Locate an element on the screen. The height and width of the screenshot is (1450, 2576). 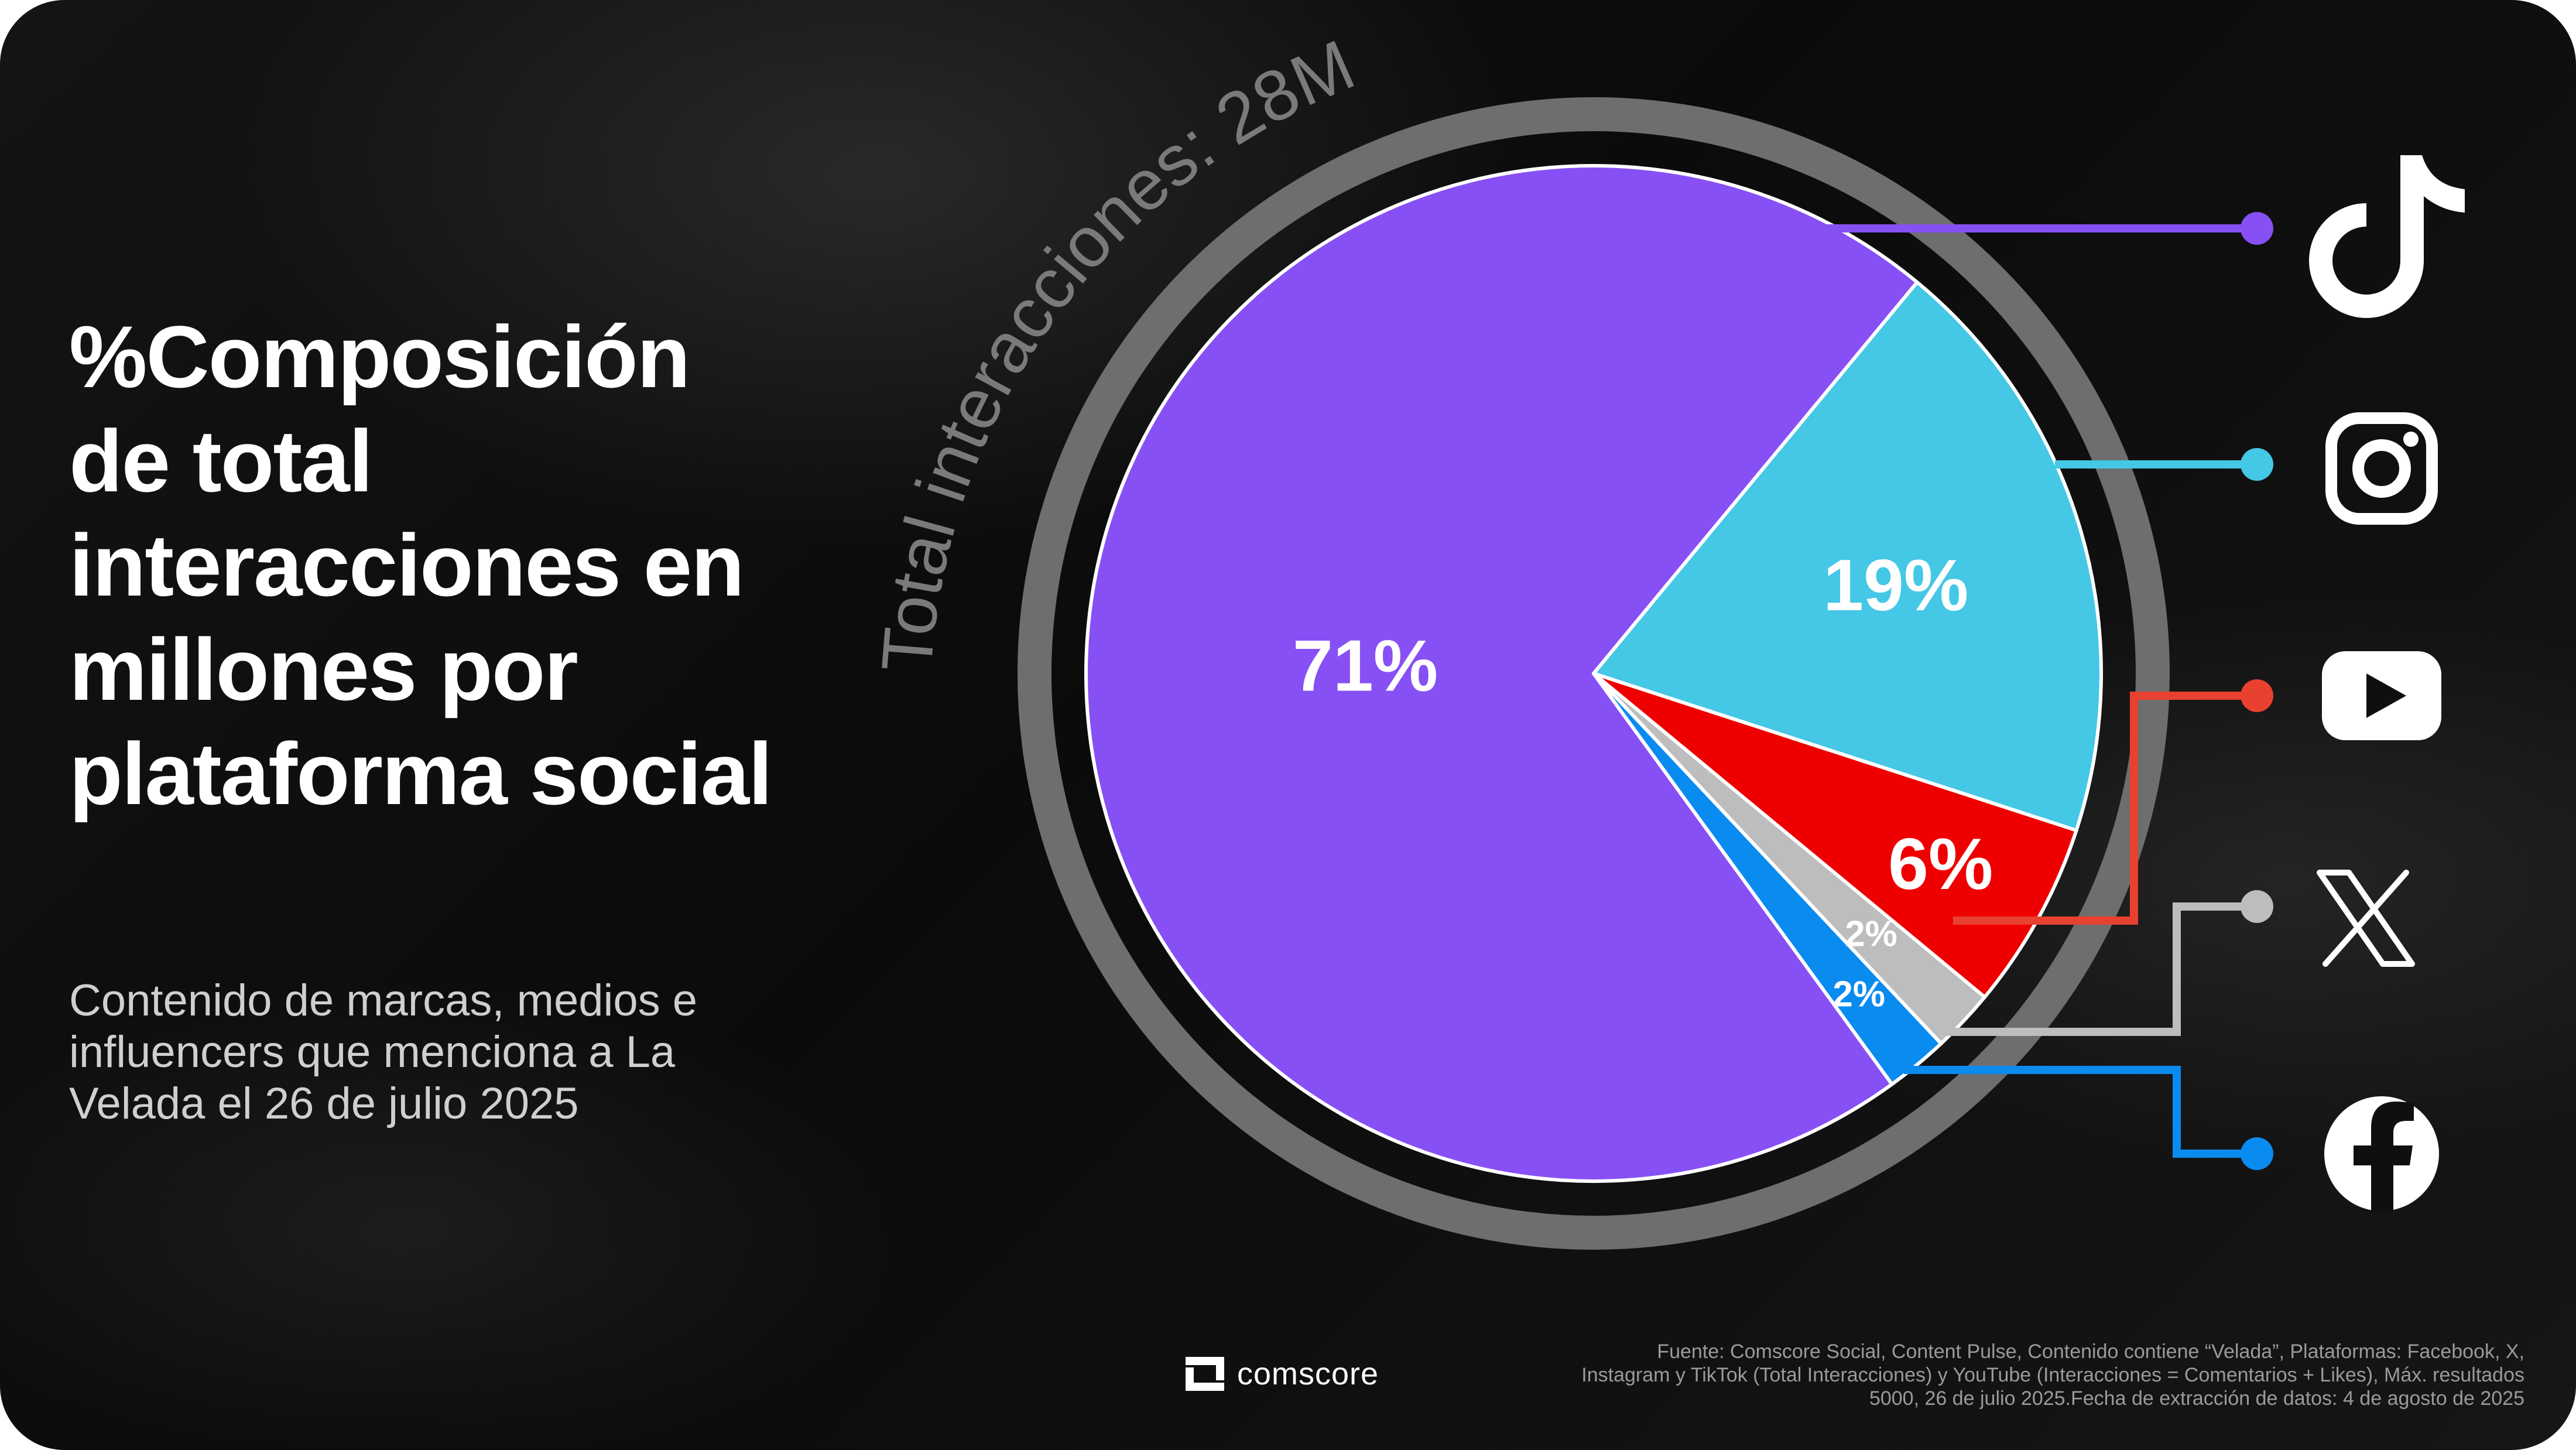
pie-slice-facebook is located at coordinates (1767, 879).